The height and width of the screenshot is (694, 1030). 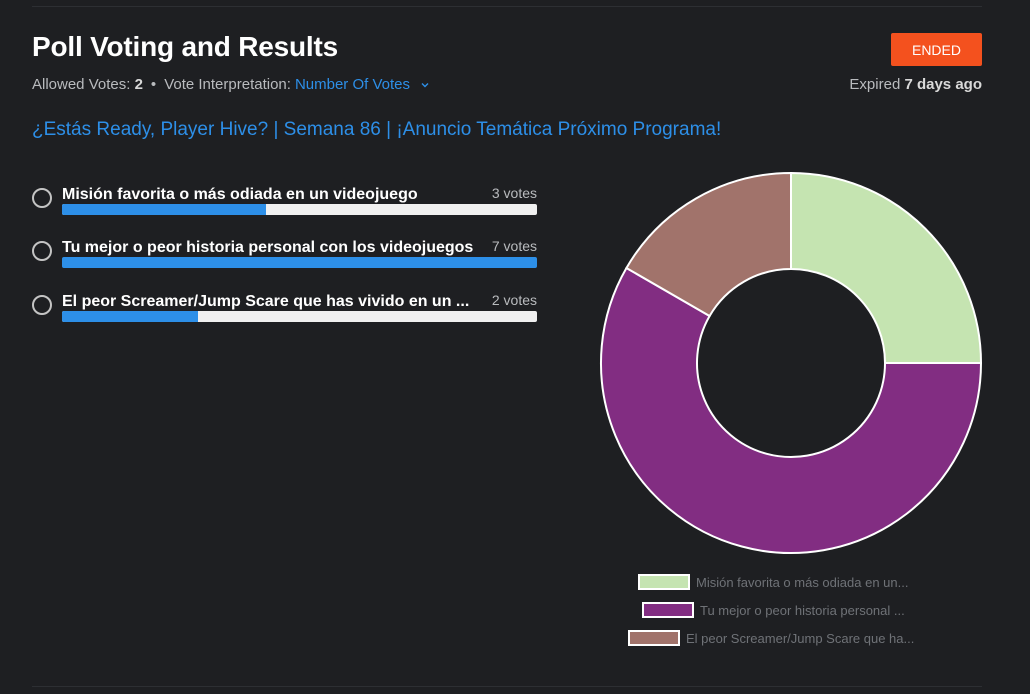 What do you see at coordinates (185, 46) in the screenshot?
I see `page-title: Poll Voting and Results` at bounding box center [185, 46].